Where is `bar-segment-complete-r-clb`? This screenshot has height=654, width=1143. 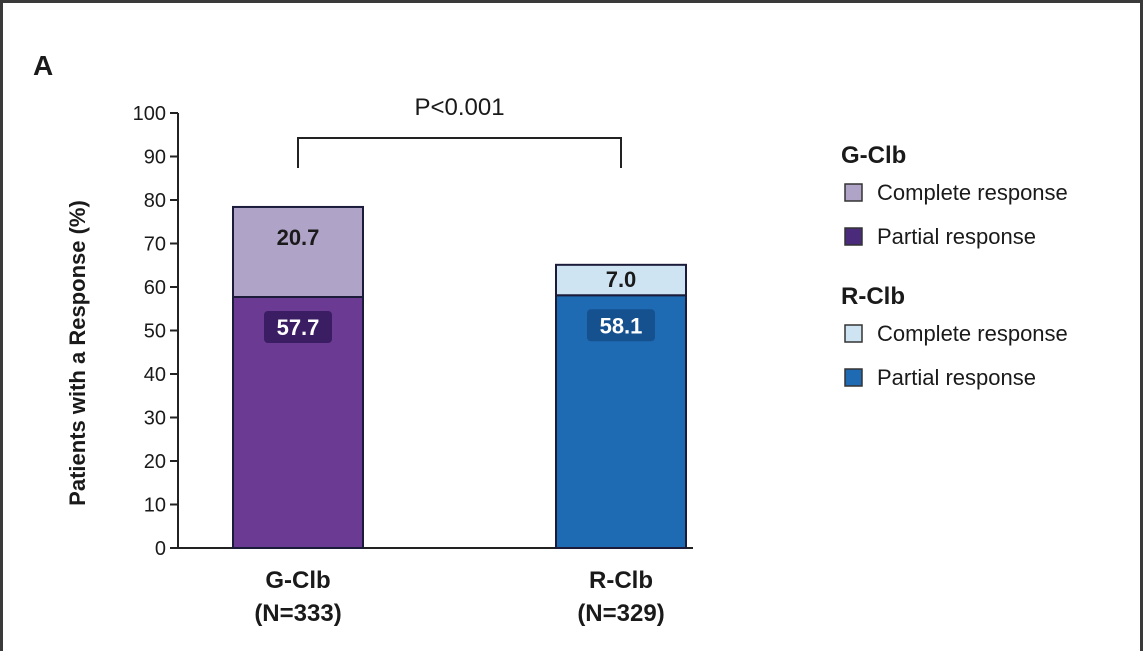 bar-segment-complete-r-clb is located at coordinates (621, 280).